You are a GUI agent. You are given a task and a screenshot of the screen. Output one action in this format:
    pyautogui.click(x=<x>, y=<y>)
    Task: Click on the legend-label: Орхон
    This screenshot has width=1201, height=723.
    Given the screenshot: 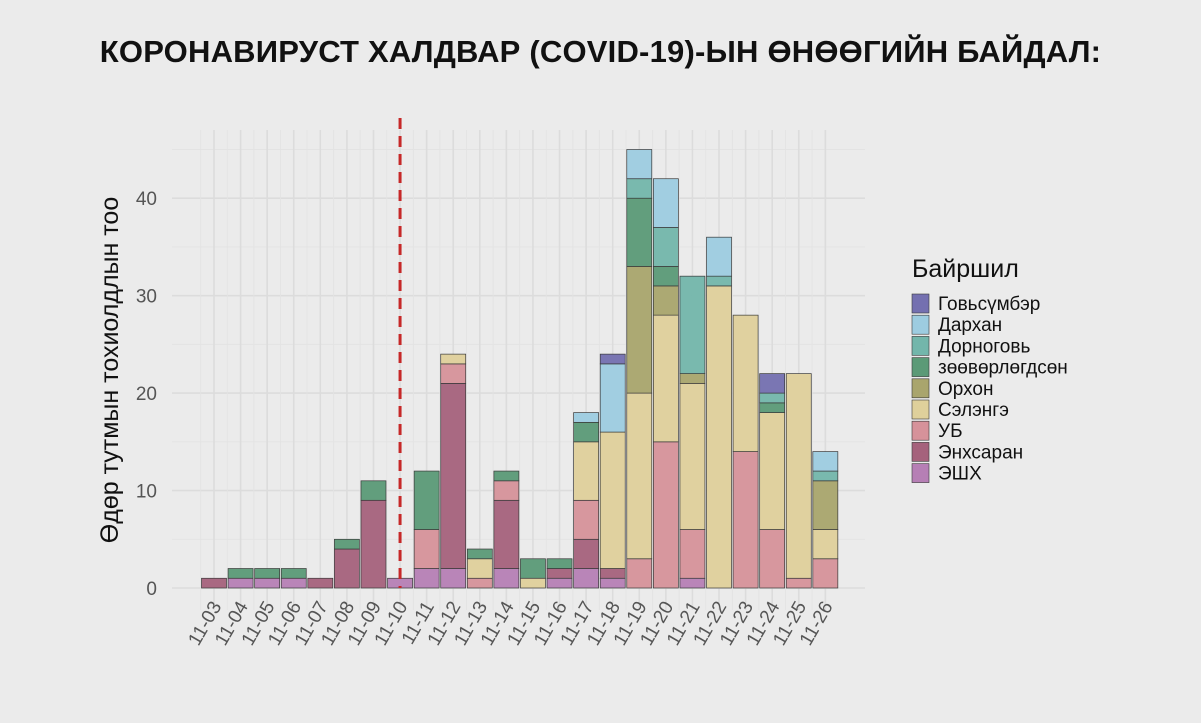 What is the action you would take?
    pyautogui.click(x=965, y=389)
    